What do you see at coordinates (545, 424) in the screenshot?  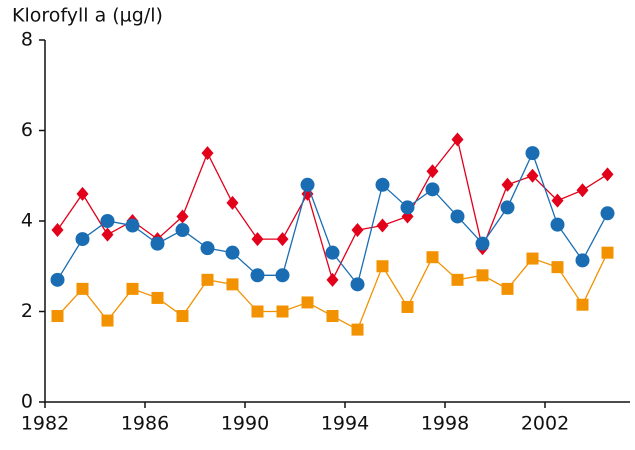 I see `x-tick-label: 2002` at bounding box center [545, 424].